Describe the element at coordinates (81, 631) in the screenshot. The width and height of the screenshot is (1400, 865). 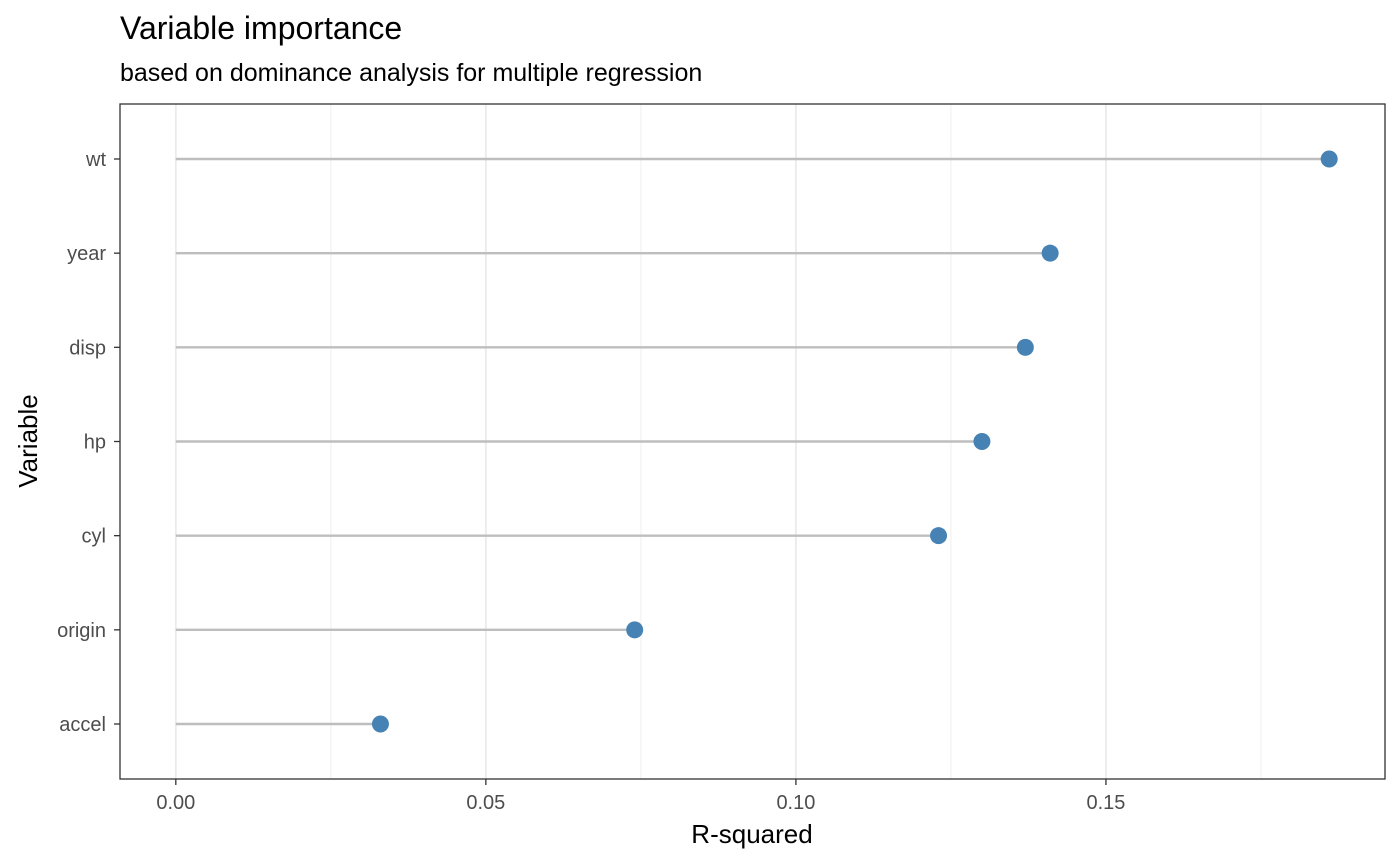
I see `y-tick-label-origin: origin` at that location.